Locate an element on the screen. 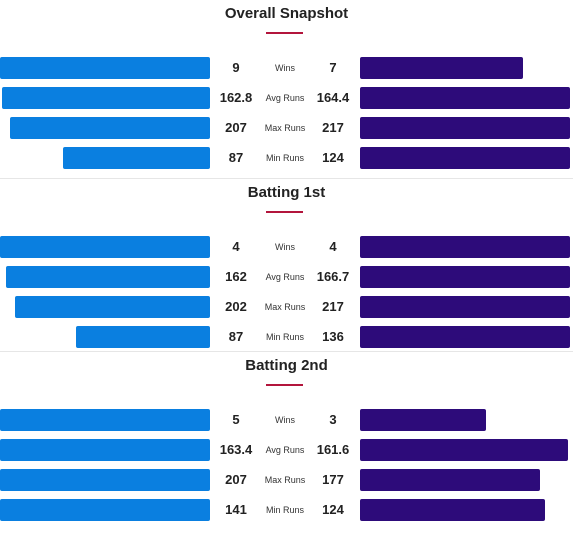  stat-row: 87 Min Runs 124 is located at coordinates (286, 158).